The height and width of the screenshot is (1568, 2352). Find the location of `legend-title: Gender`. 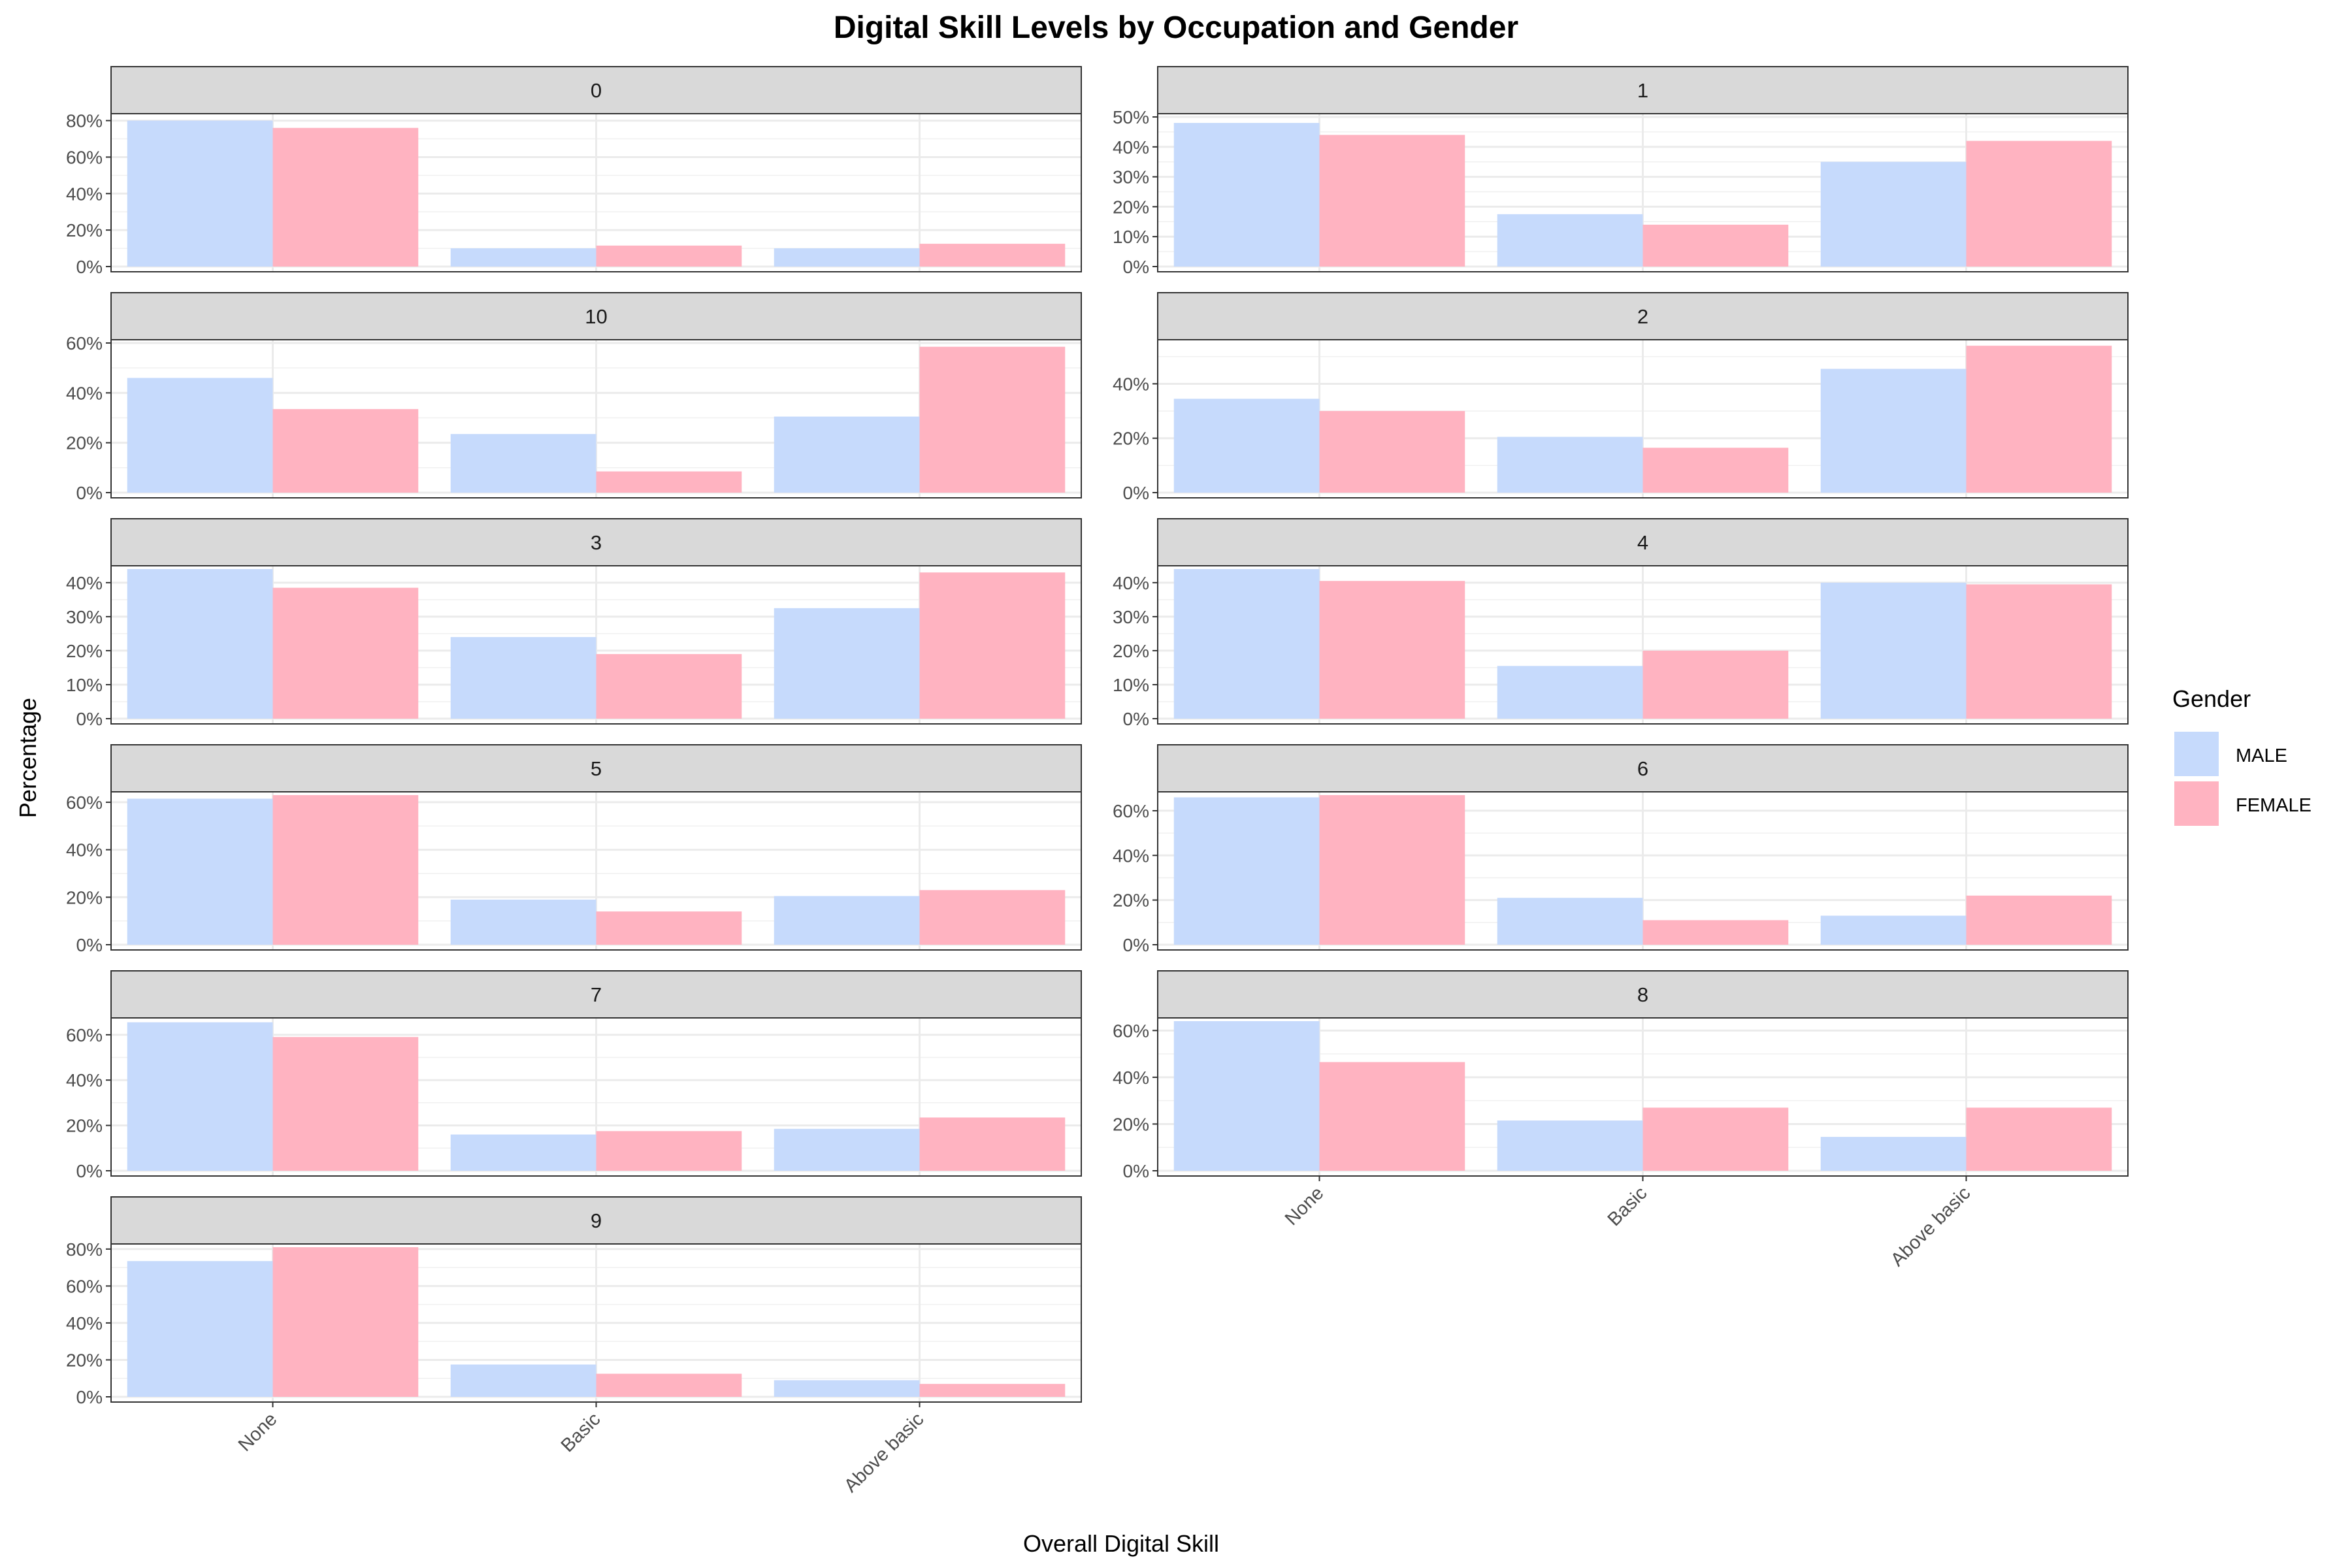

legend-title: Gender is located at coordinates (2211, 698).